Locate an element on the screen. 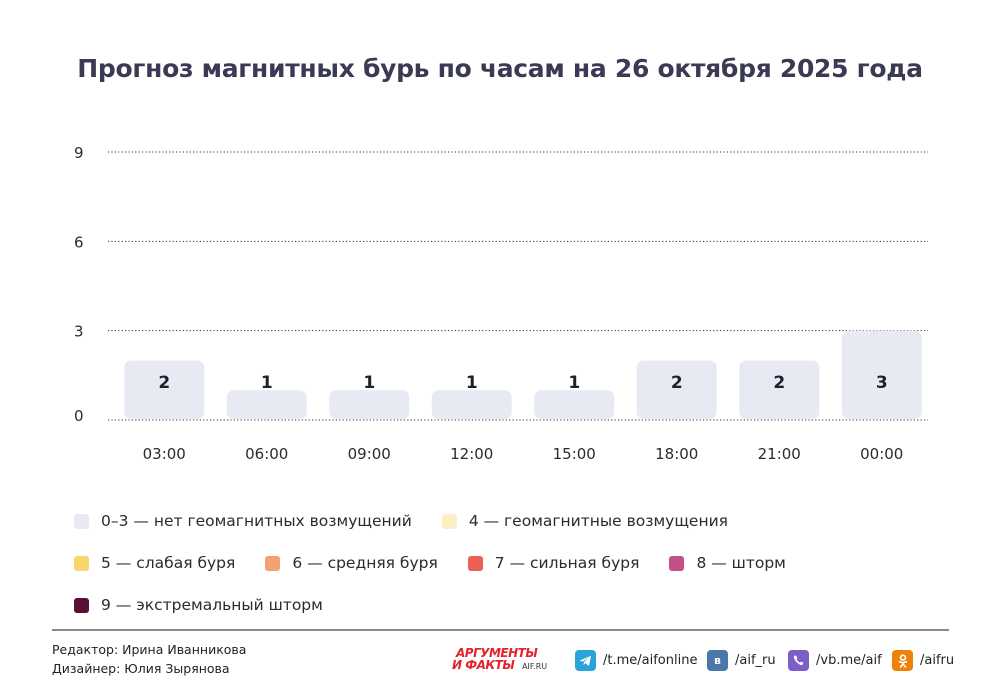  aif-logo: АРГУМЕНТЫ И ФАКТЫ AIF.RU is located at coordinates (506, 660).